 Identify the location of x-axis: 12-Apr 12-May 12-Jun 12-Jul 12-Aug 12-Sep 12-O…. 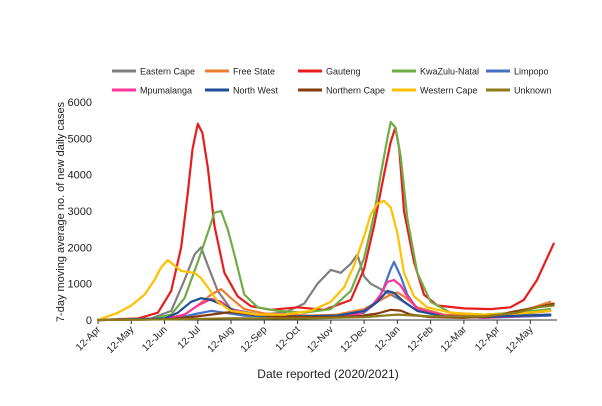
(315, 337).